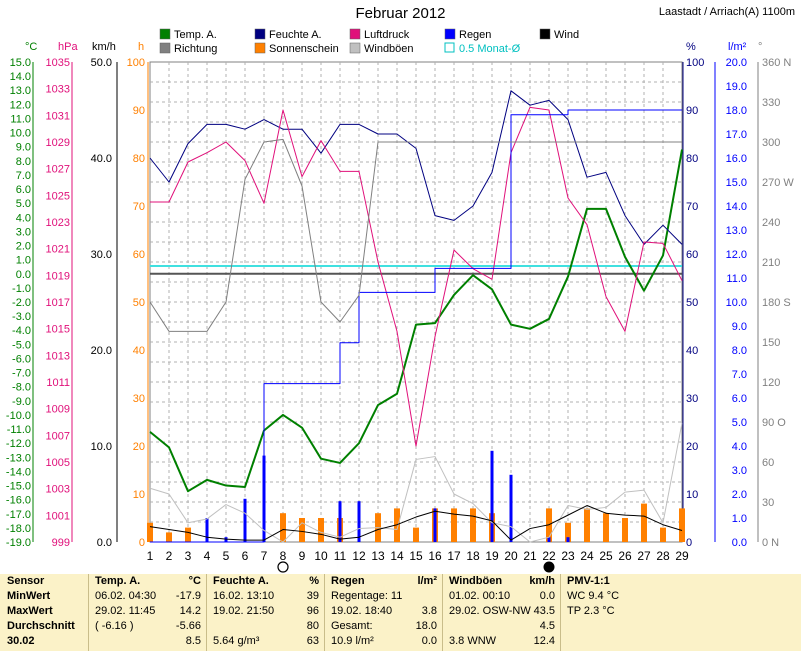 This screenshot has width=801, height=651. I want to click on axis-tick-label: 1003, so click(58, 490).